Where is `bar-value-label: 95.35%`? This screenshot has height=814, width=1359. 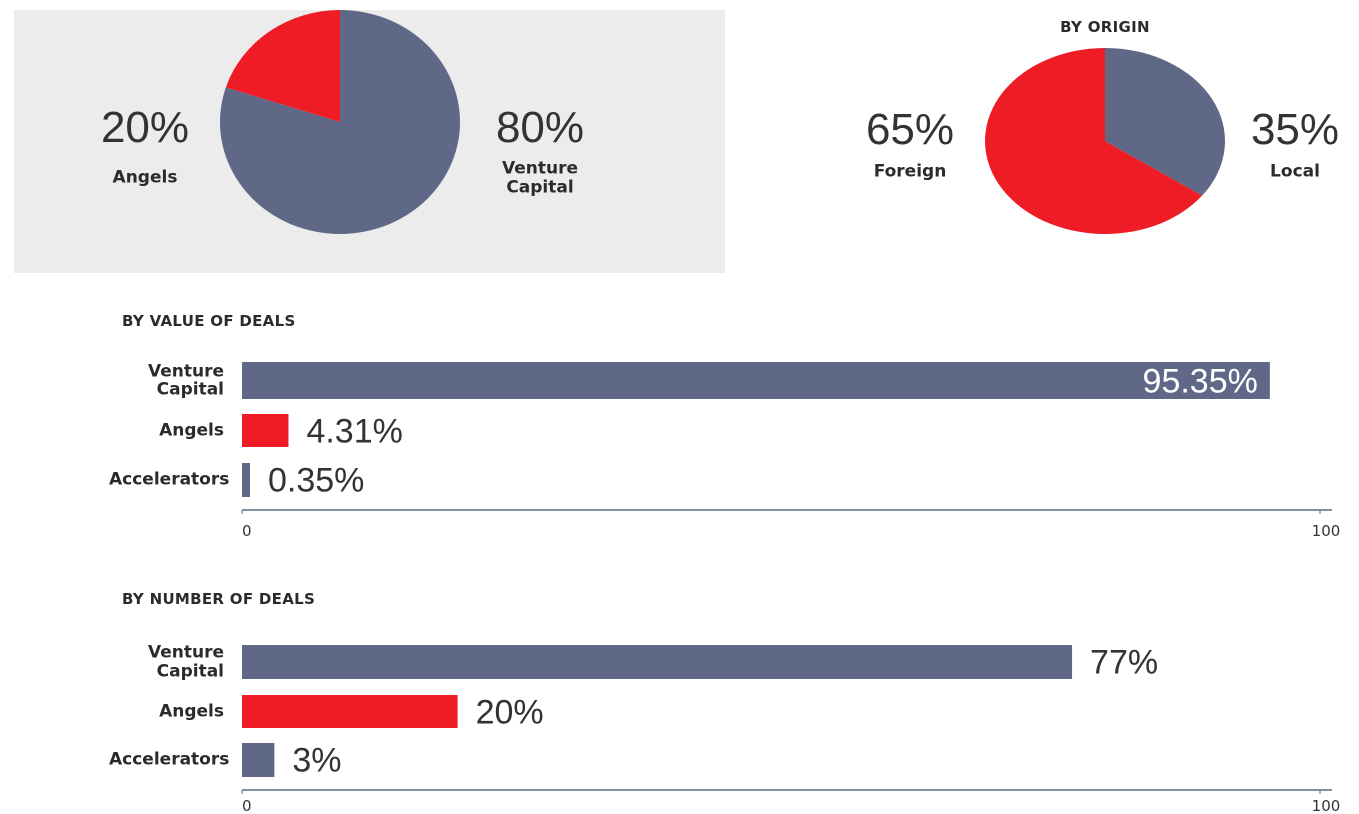
bar-value-label: 95.35% is located at coordinates (1200, 380).